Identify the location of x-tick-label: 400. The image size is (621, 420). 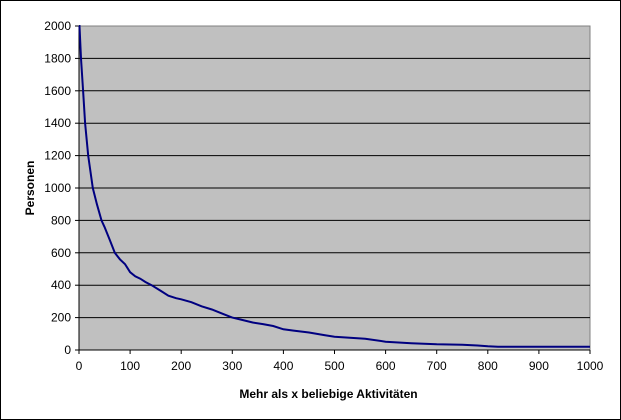
(283, 366).